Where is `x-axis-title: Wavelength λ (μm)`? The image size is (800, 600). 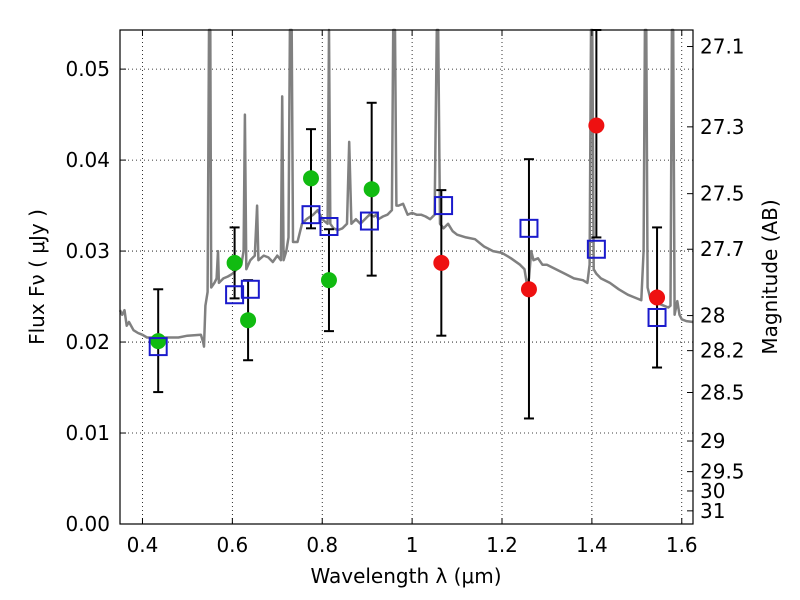
x-axis-title: Wavelength λ (μm) is located at coordinates (405, 576).